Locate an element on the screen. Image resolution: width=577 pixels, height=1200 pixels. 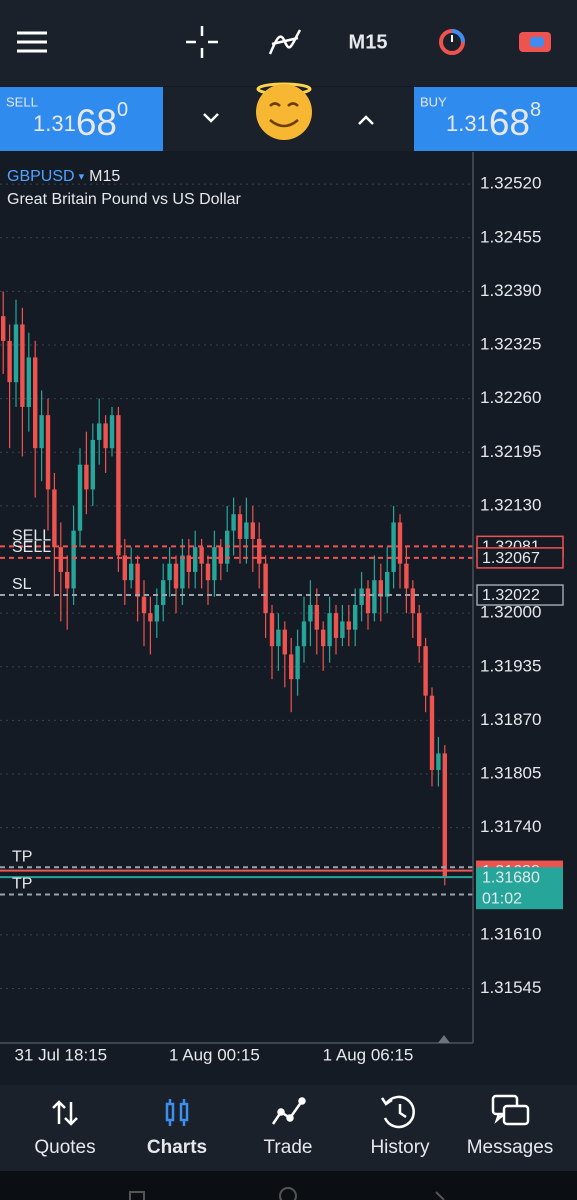
buy-button is located at coordinates (495, 119).